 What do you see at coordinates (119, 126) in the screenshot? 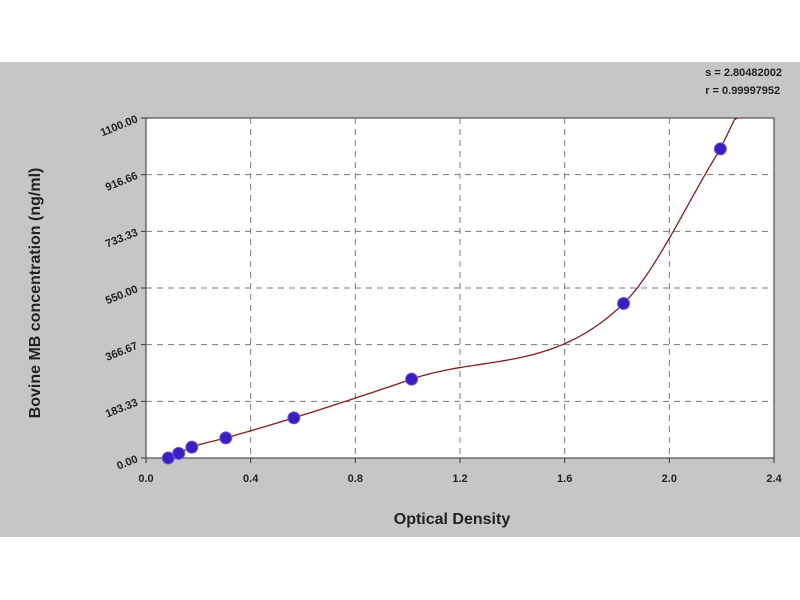
I see `y-tick-label-6: 1100.00` at bounding box center [119, 126].